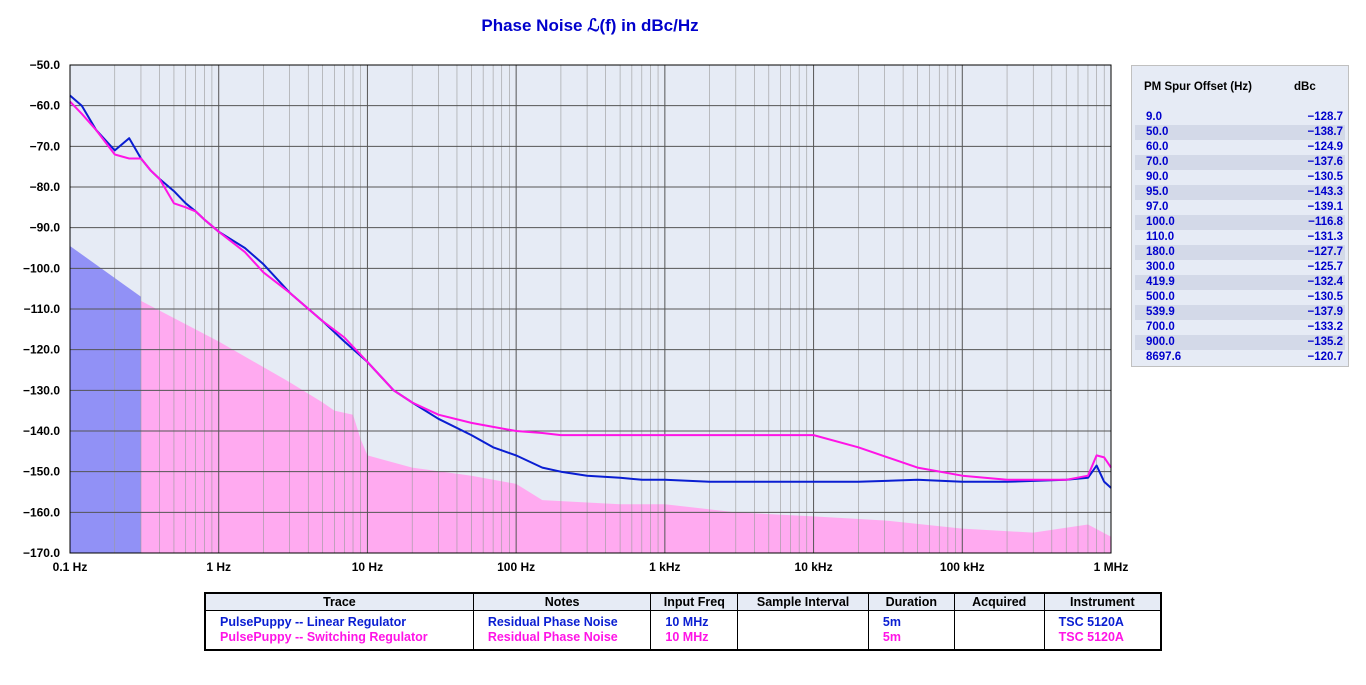 This screenshot has width=1366, height=685. I want to click on spur-dbc: −116.8, so click(1325, 222).